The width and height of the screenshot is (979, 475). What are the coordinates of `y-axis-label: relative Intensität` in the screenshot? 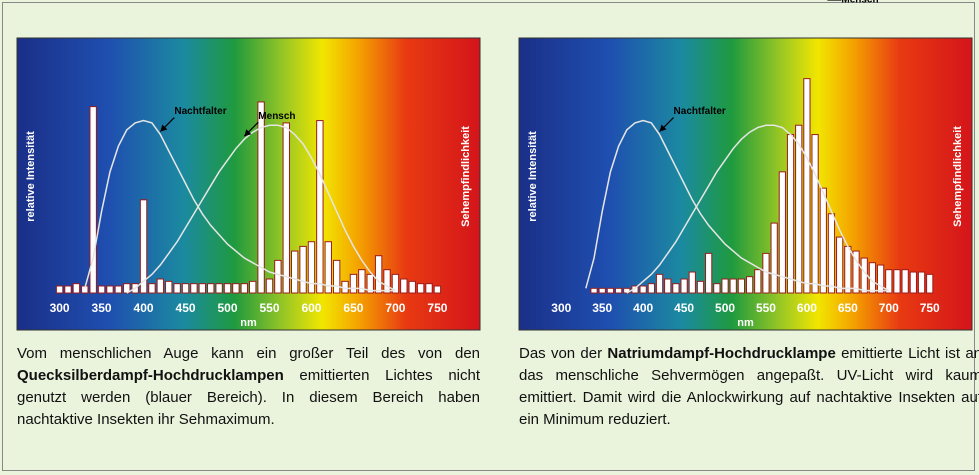 It's located at (31, 176).